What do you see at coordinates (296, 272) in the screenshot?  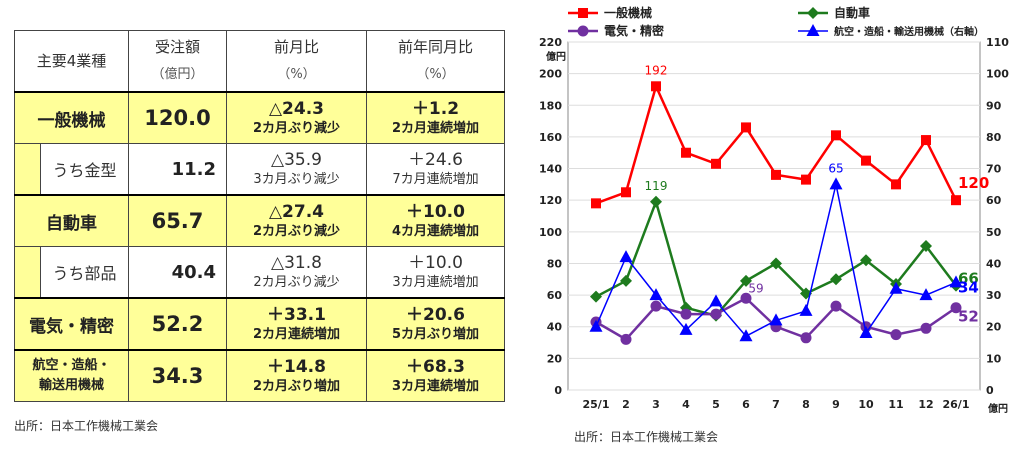 I see `row-mom: △31.8 2カ月ぶり減少` at bounding box center [296, 272].